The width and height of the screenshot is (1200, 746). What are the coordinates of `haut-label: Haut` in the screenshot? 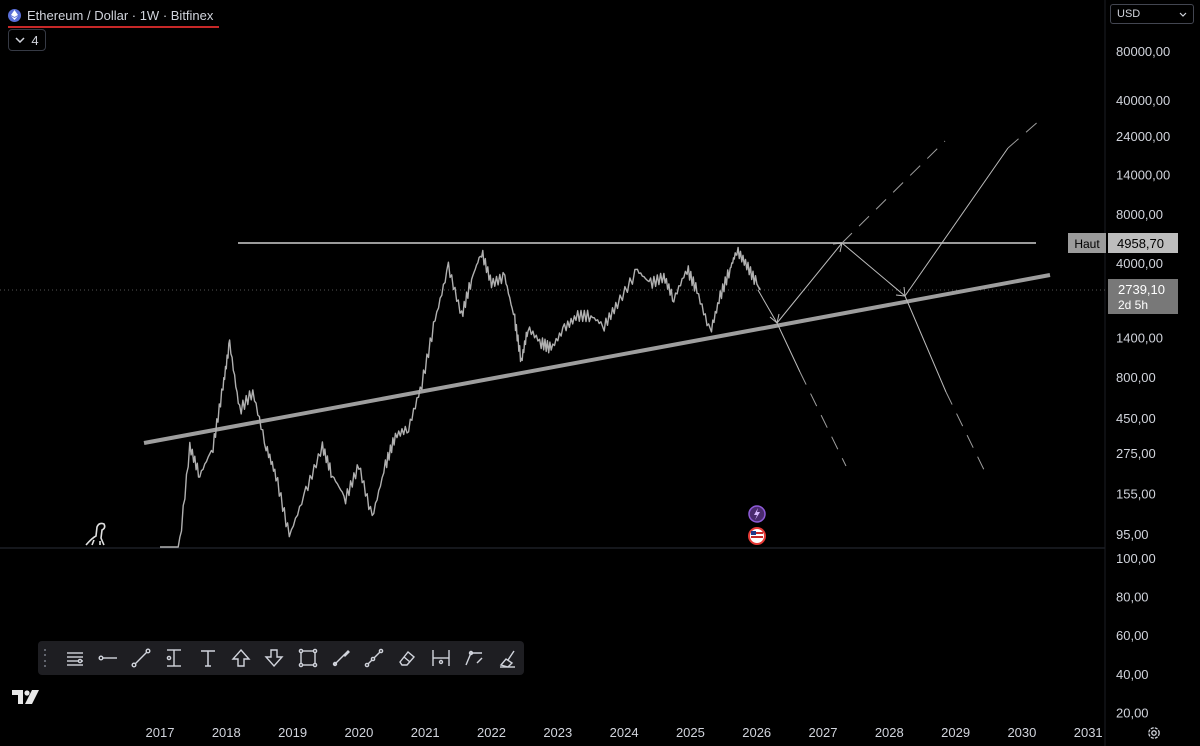 It's located at (1087, 244).